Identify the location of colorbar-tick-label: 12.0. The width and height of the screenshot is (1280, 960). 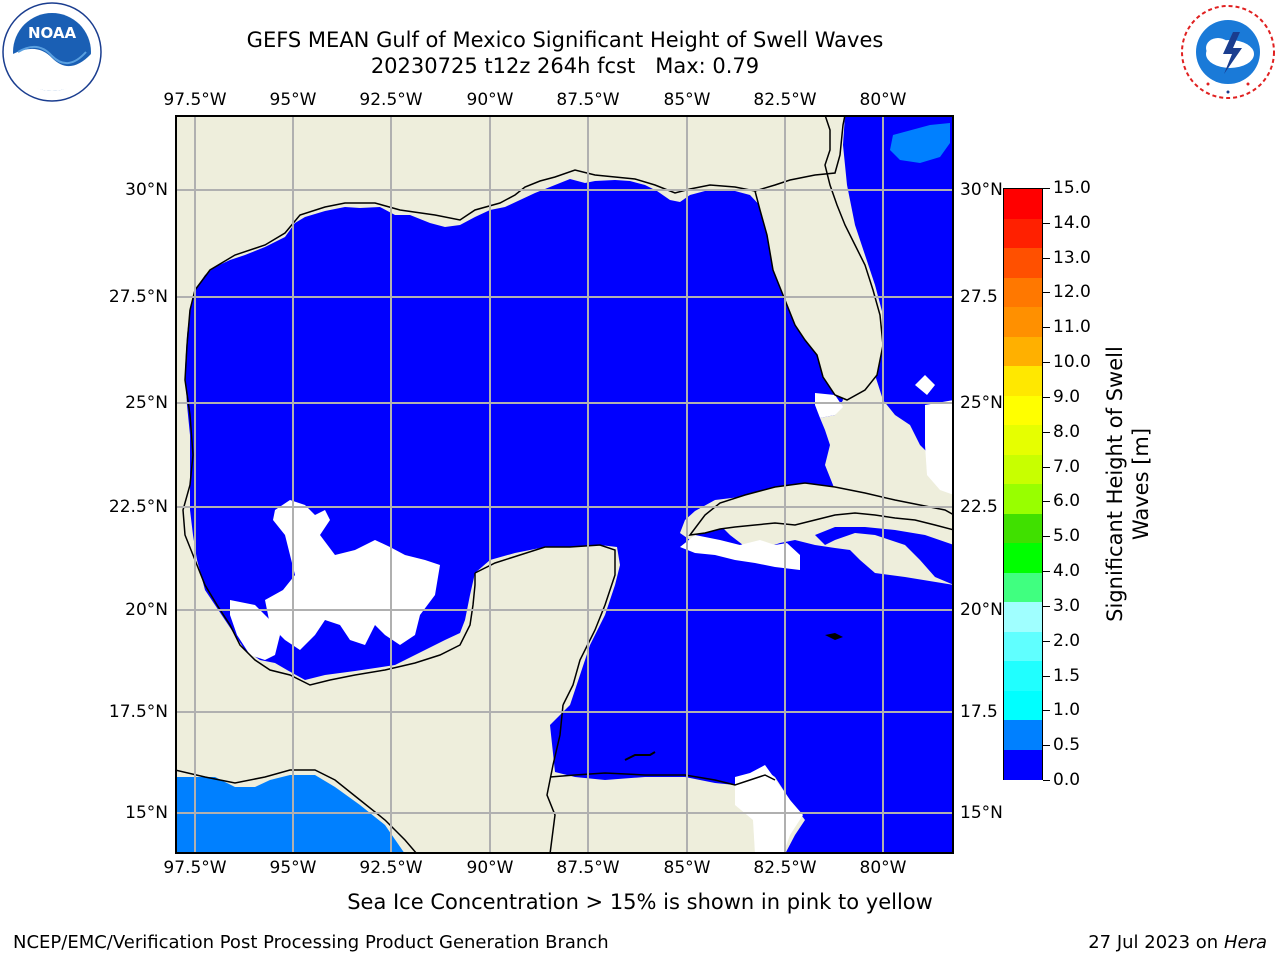
(1072, 292).